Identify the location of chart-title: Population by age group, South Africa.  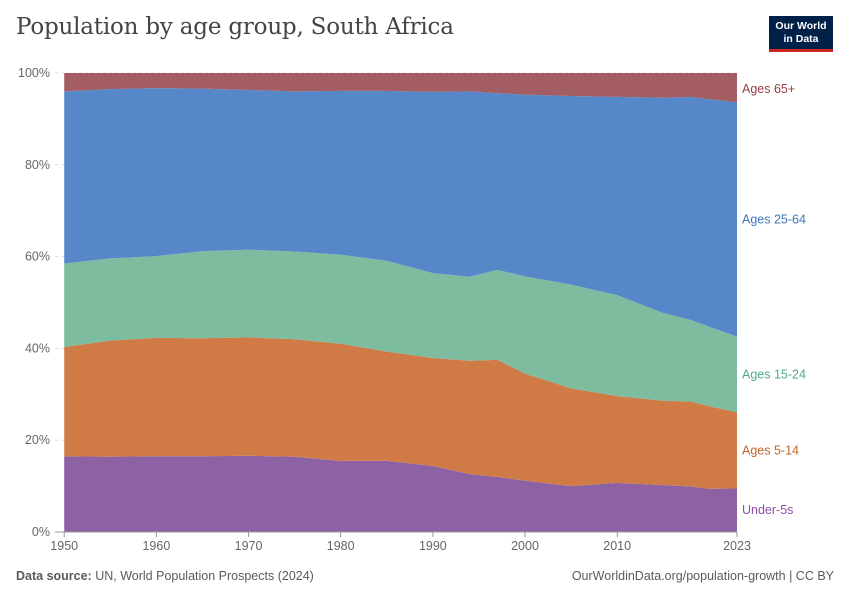
(235, 27).